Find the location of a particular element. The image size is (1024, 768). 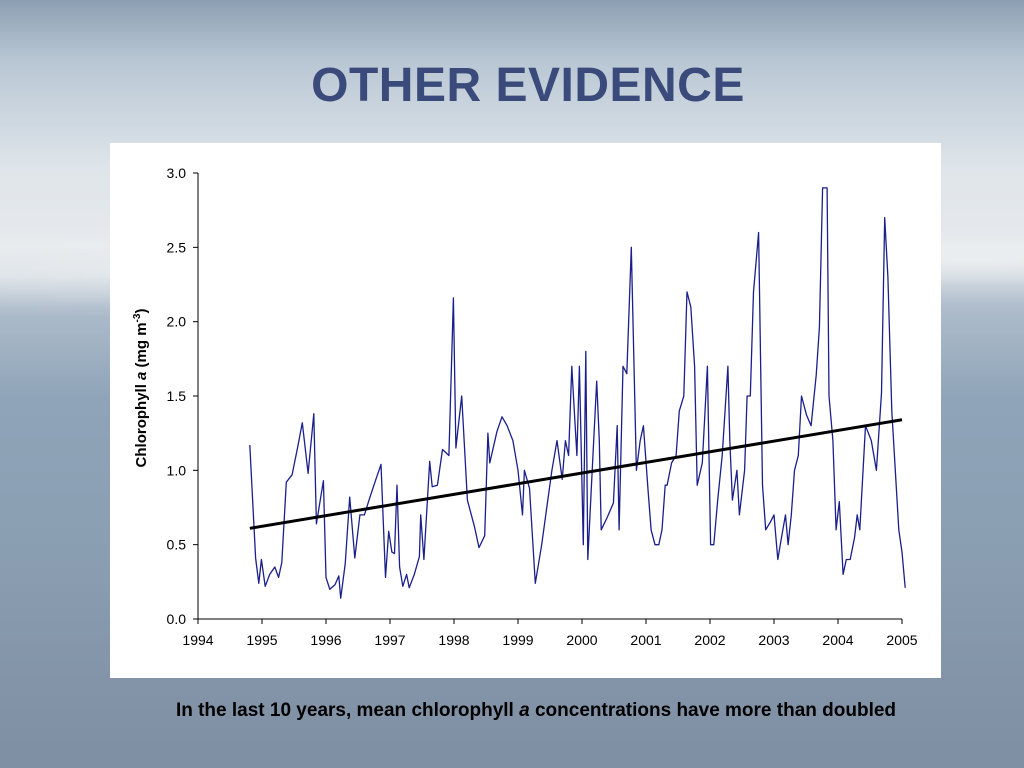

y-axis-label-part: ) is located at coordinates (141, 311).